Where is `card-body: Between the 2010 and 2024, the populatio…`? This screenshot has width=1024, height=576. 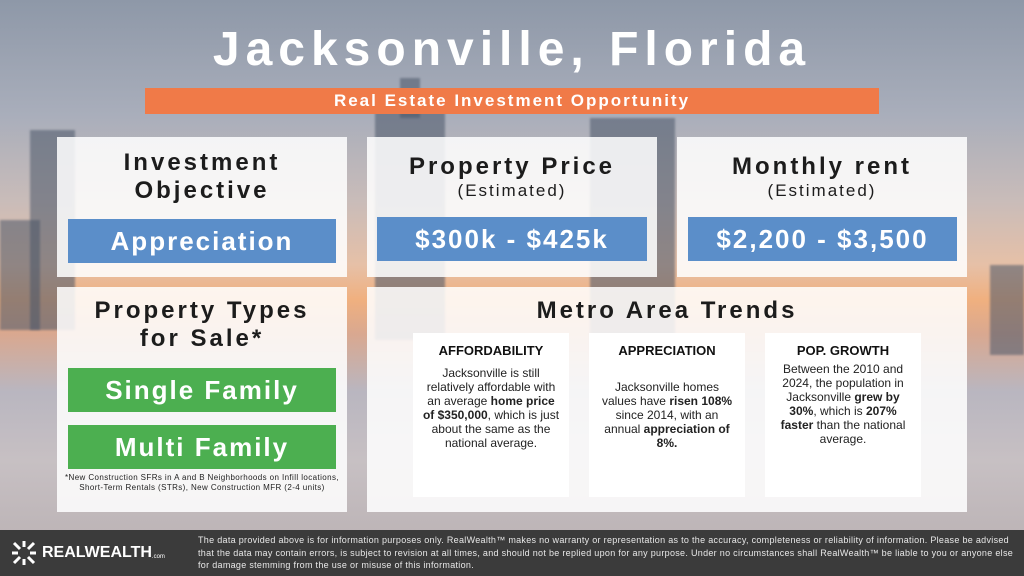 card-body: Between the 2010 and 2024, the populatio… is located at coordinates (843, 404).